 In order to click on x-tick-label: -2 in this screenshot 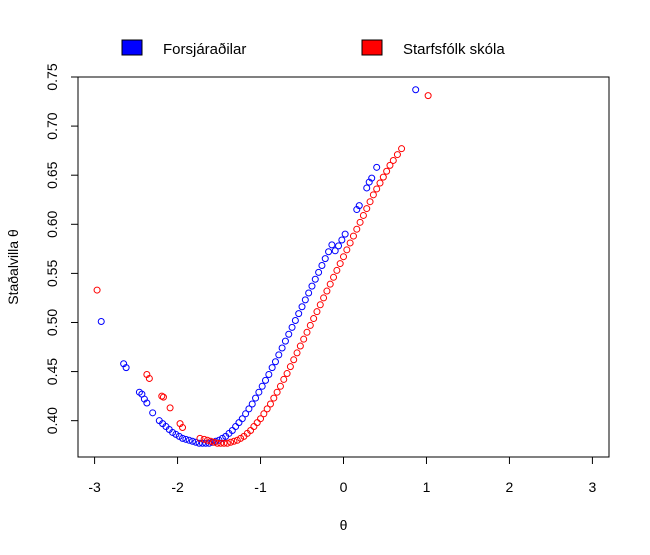, I will do `click(177, 487)`.